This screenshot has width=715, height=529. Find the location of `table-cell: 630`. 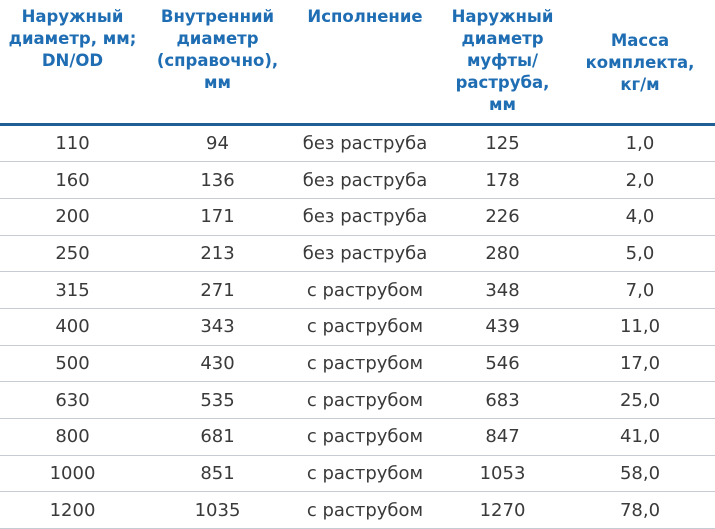

table-cell: 630 is located at coordinates (72, 400).